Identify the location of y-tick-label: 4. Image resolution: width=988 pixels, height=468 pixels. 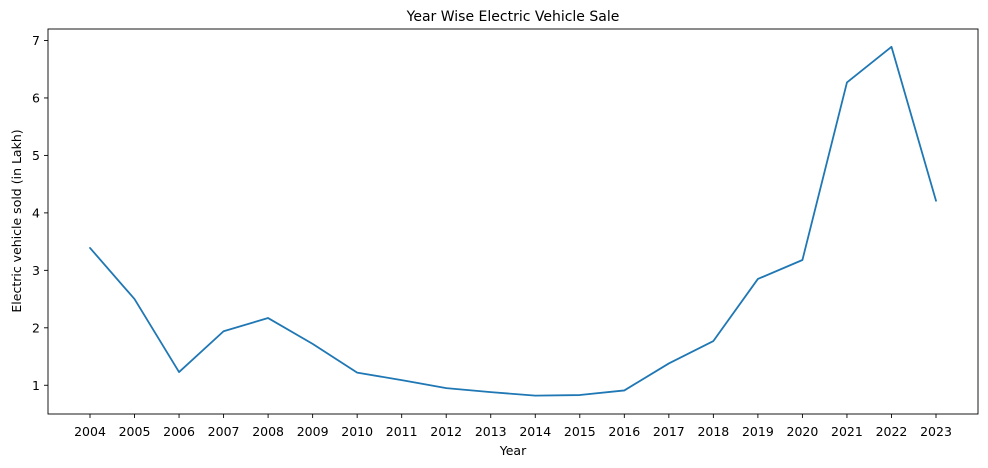
(36, 212).